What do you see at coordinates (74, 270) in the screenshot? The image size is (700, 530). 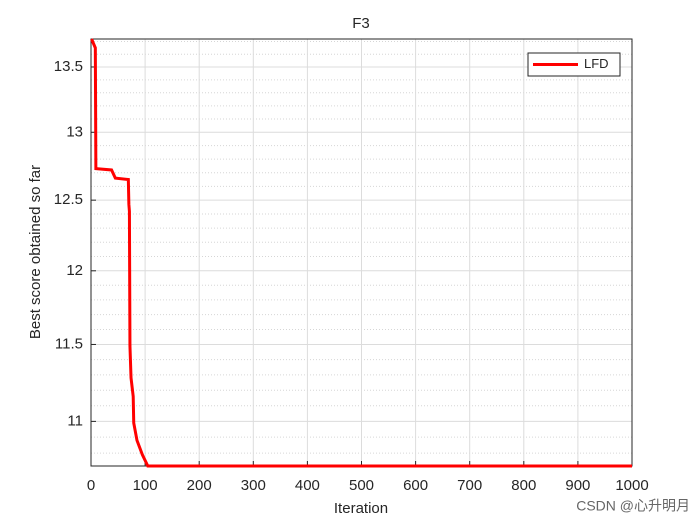 I see `y-tick-label: 12` at bounding box center [74, 270].